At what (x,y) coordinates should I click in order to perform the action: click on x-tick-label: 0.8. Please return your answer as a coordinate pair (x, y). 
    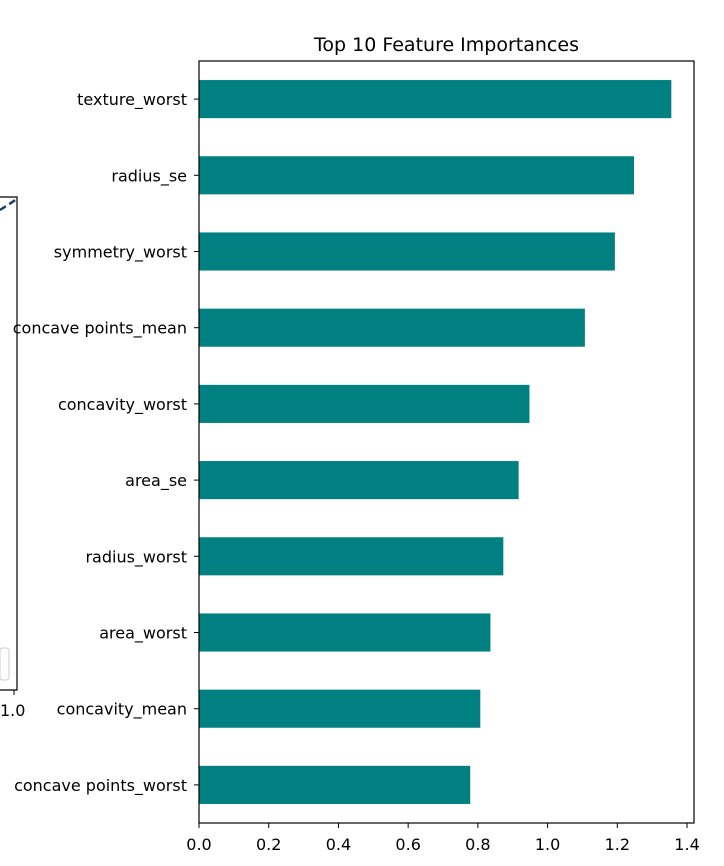
    Looking at the image, I should click on (477, 844).